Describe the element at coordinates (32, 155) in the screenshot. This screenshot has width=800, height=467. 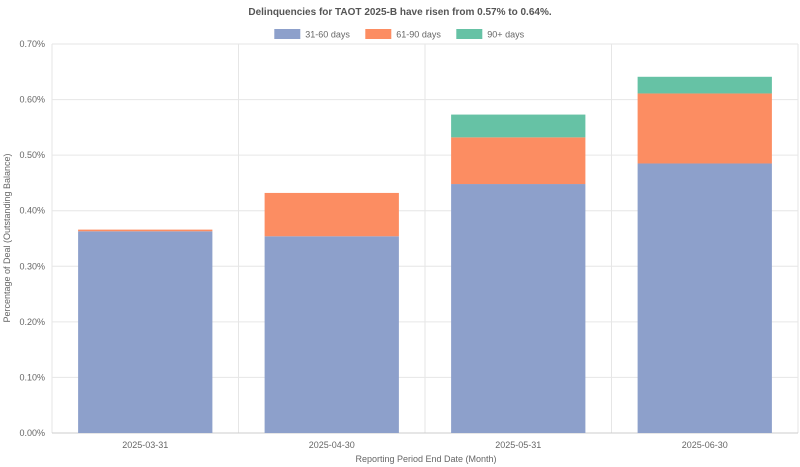
I see `y-tick-label: 0.50%` at that location.